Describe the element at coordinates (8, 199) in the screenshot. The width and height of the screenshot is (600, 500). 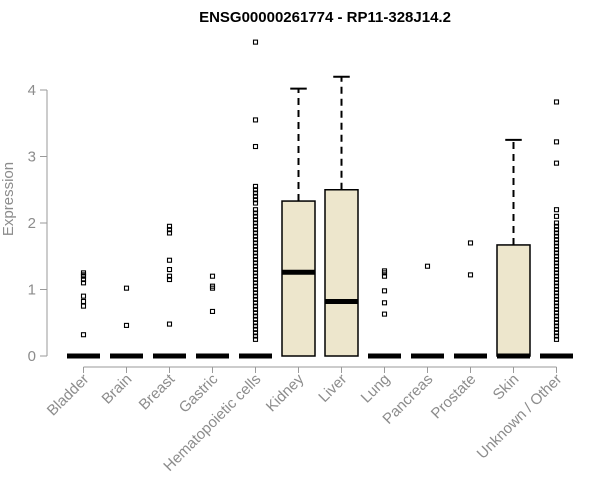
I see `y-axis-label: Expression` at that location.